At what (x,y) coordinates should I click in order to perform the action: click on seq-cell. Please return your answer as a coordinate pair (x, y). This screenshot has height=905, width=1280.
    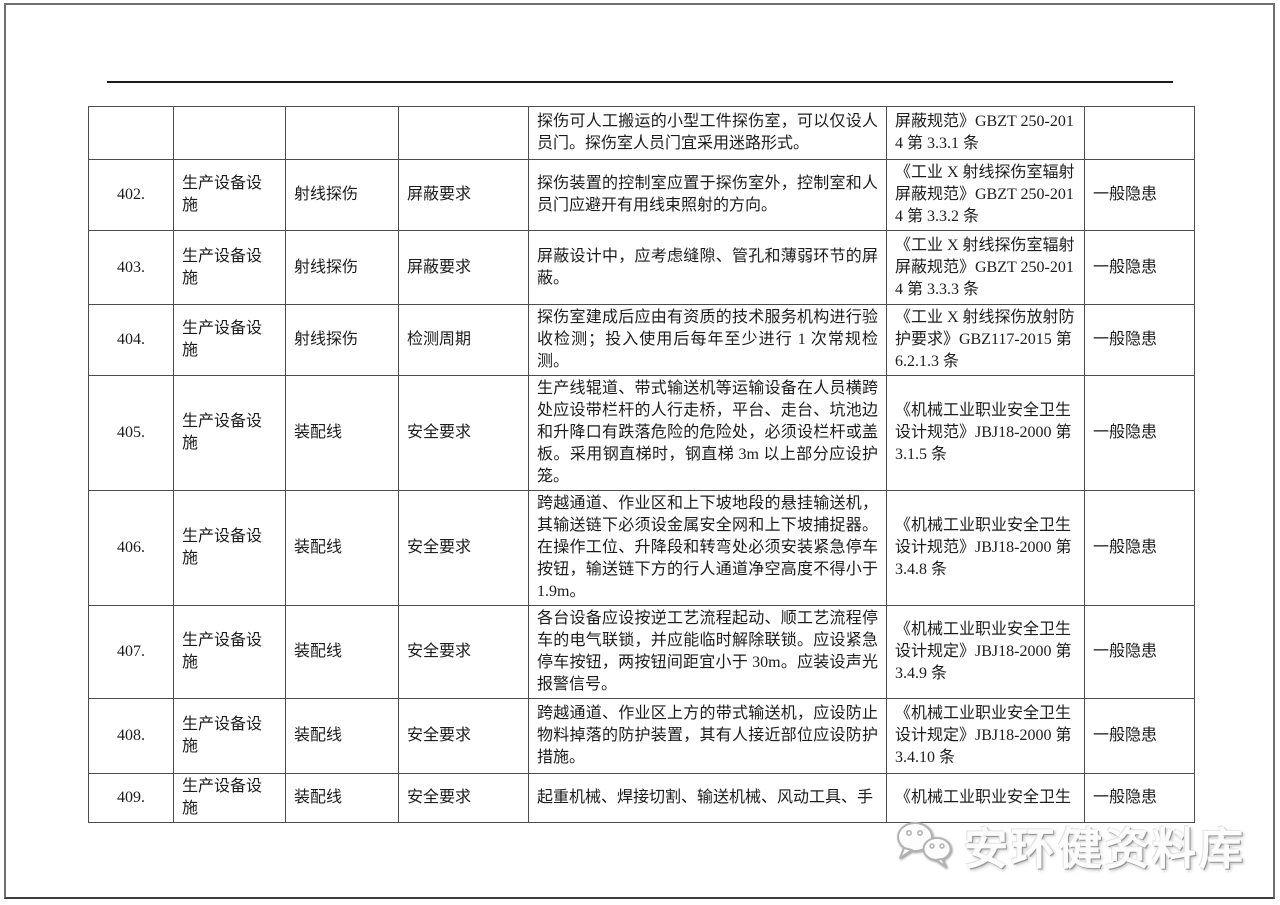
    Looking at the image, I should click on (131, 133).